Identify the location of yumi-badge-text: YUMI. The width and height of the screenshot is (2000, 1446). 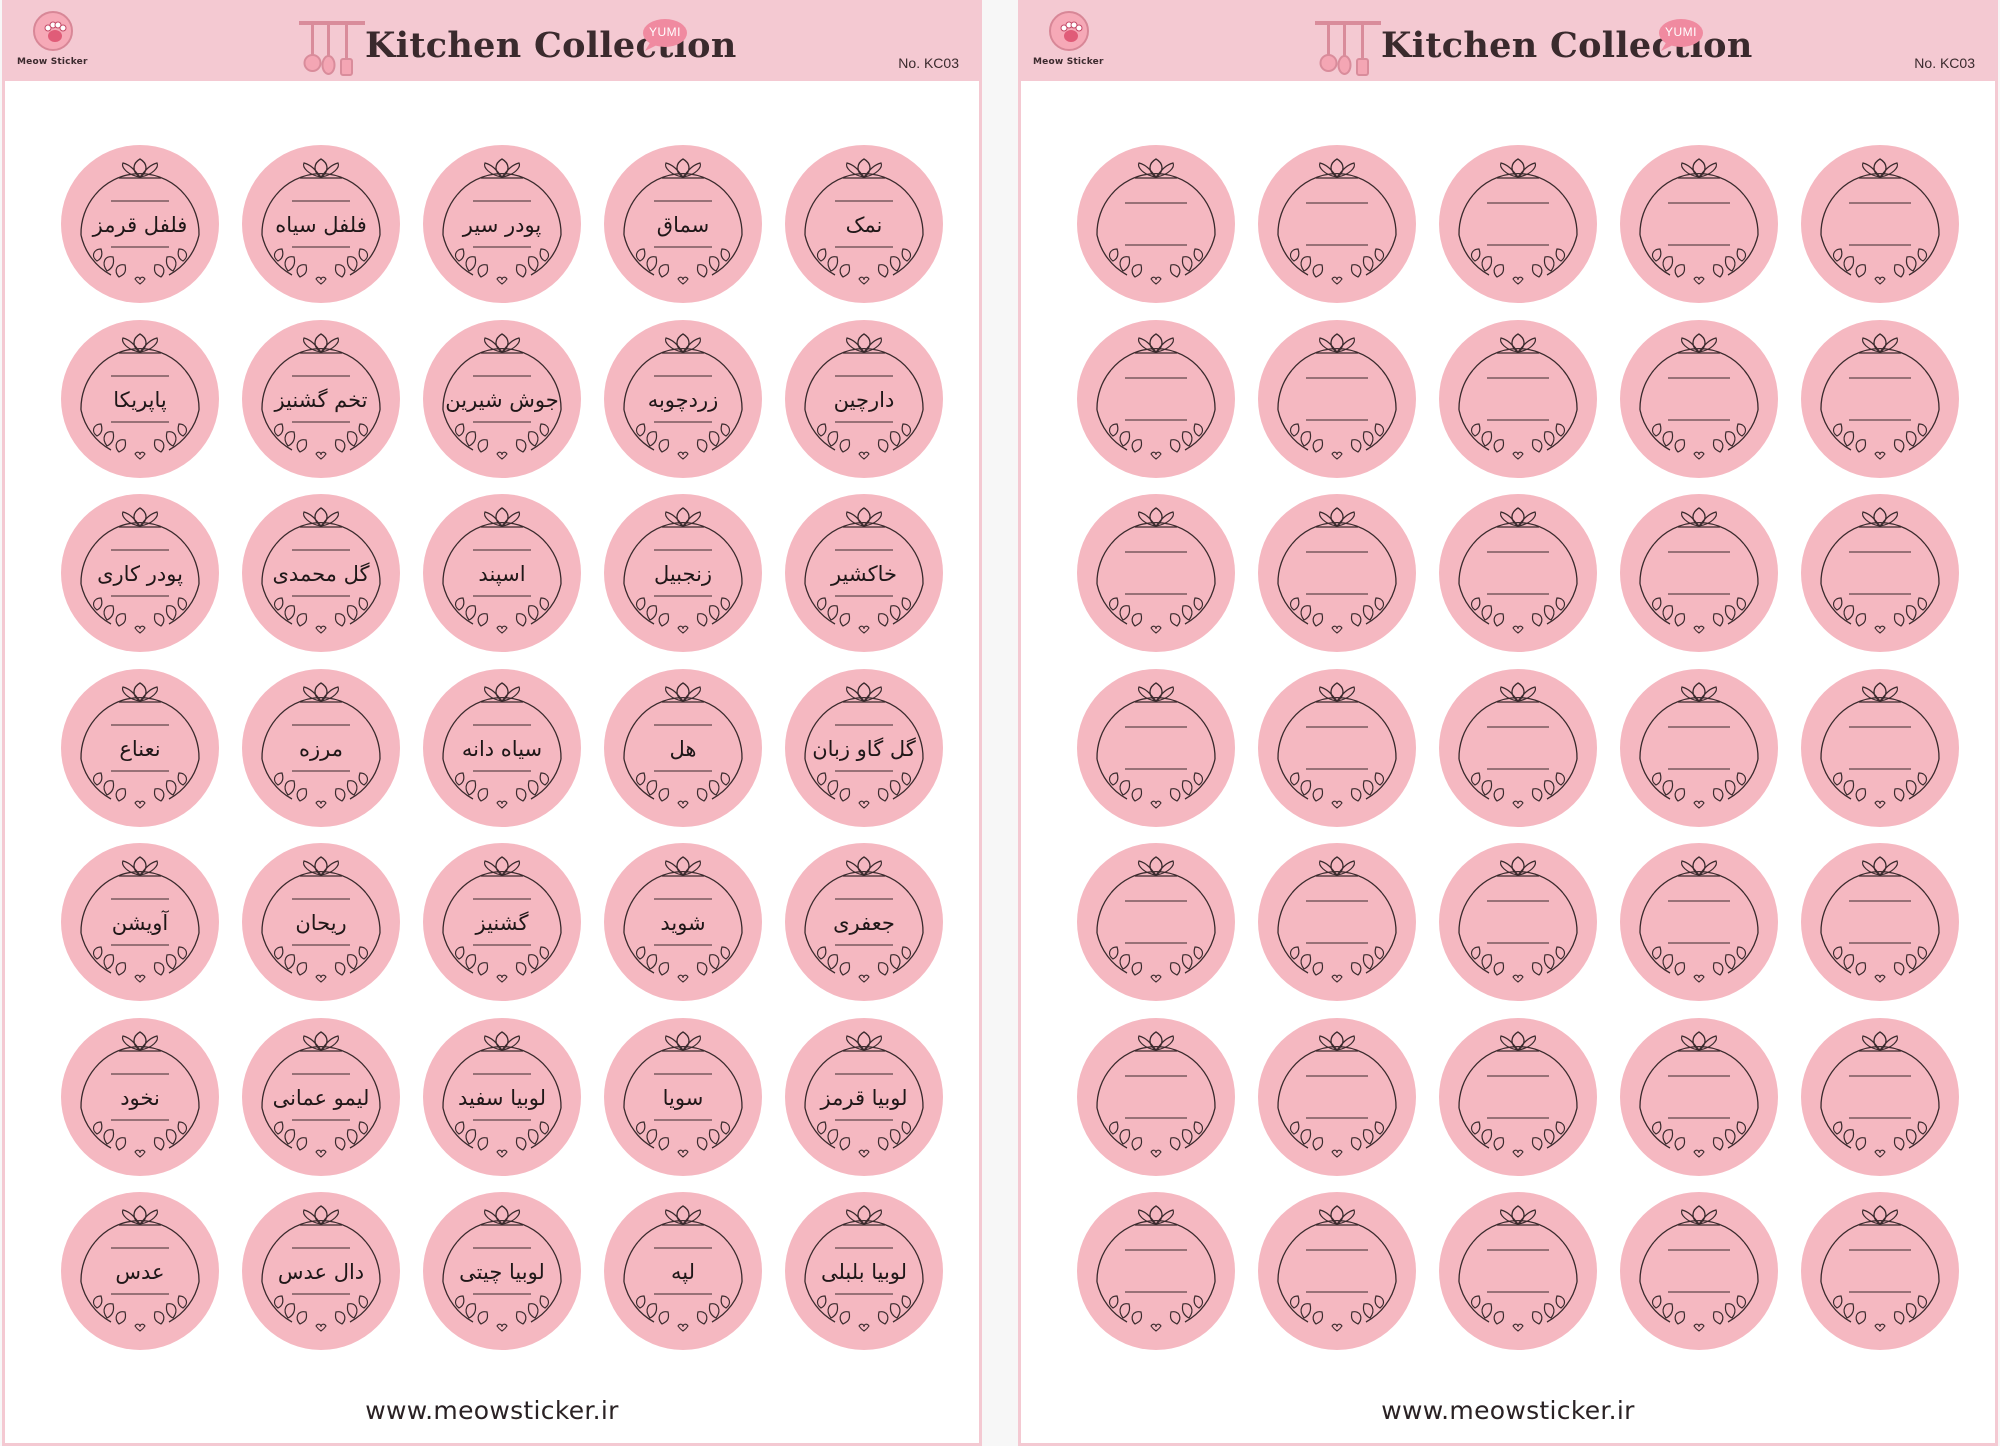
(1681, 32).